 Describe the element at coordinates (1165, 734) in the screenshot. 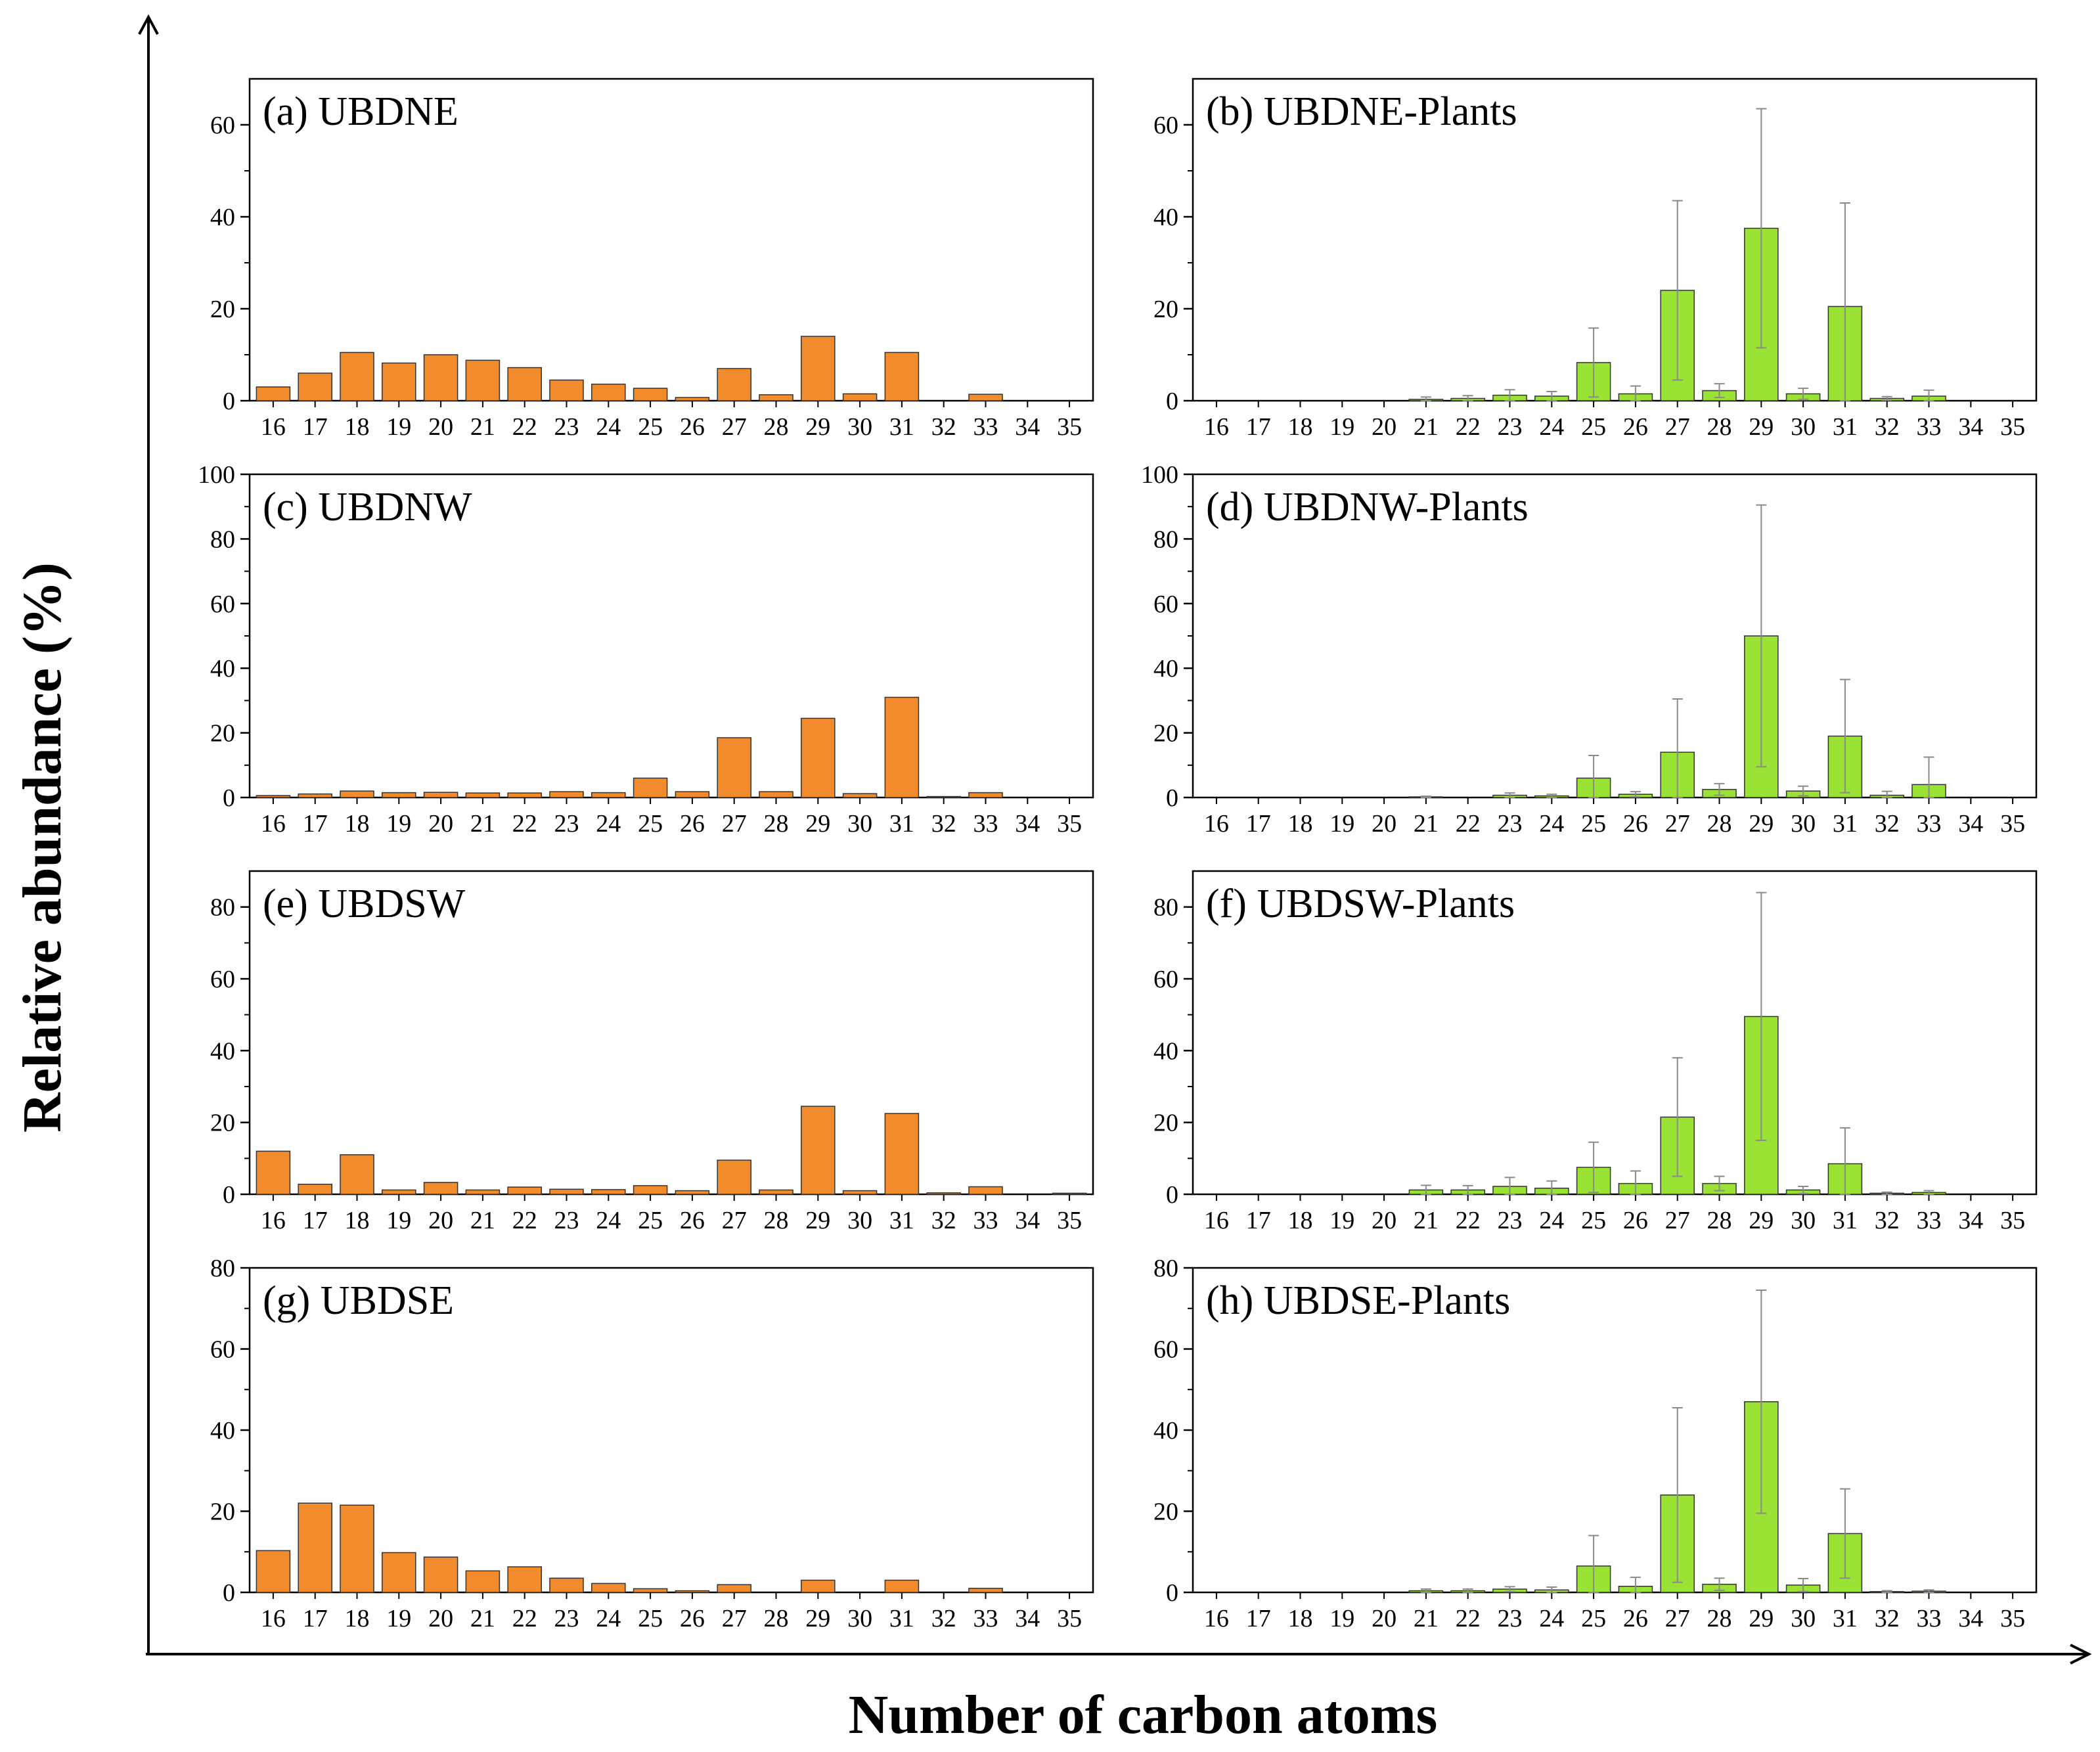

I see `y-tick-label: 20` at that location.